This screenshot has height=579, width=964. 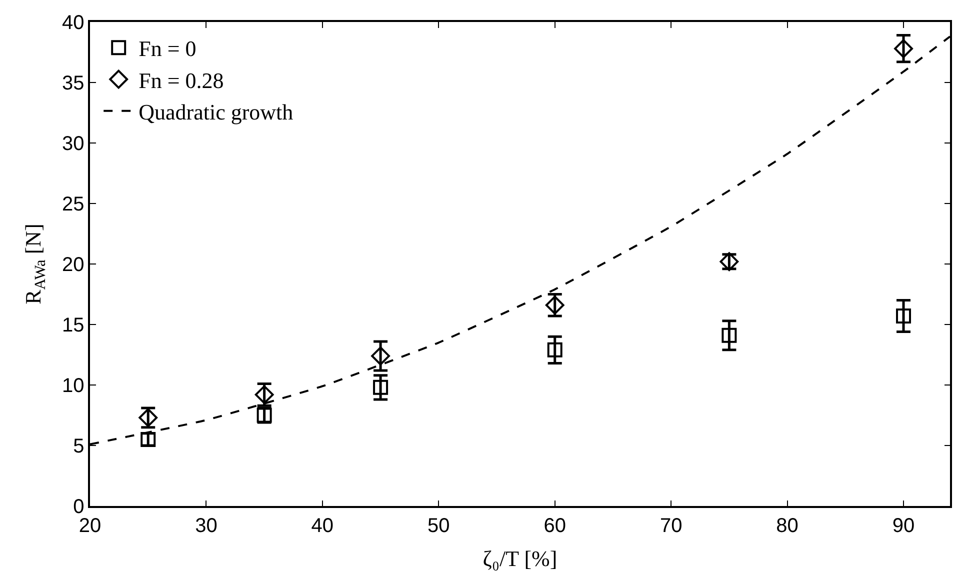 What do you see at coordinates (520, 559) in the screenshot?
I see `x-axis-title: ζ₀/T [%]` at bounding box center [520, 559].